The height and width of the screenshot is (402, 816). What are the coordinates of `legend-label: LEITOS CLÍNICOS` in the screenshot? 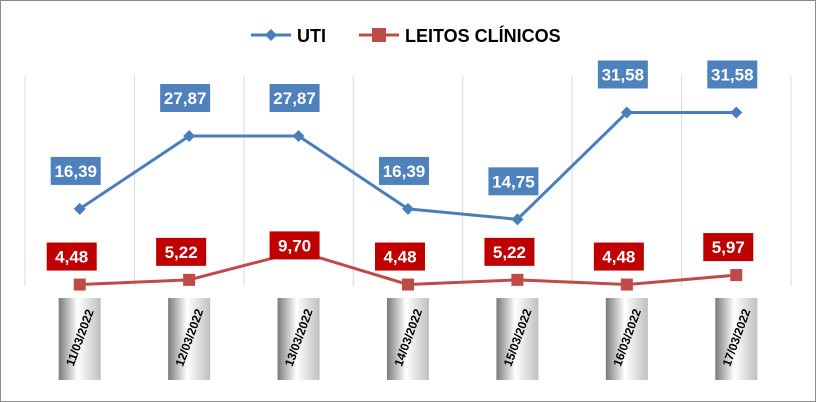 It's located at (483, 35).